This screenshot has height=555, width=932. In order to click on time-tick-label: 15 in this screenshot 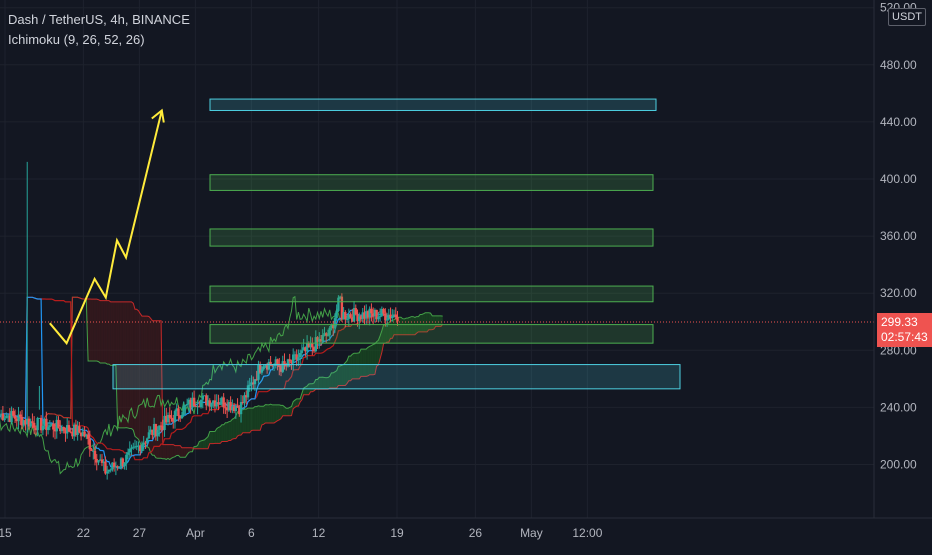, I will do `click(6, 533)`.